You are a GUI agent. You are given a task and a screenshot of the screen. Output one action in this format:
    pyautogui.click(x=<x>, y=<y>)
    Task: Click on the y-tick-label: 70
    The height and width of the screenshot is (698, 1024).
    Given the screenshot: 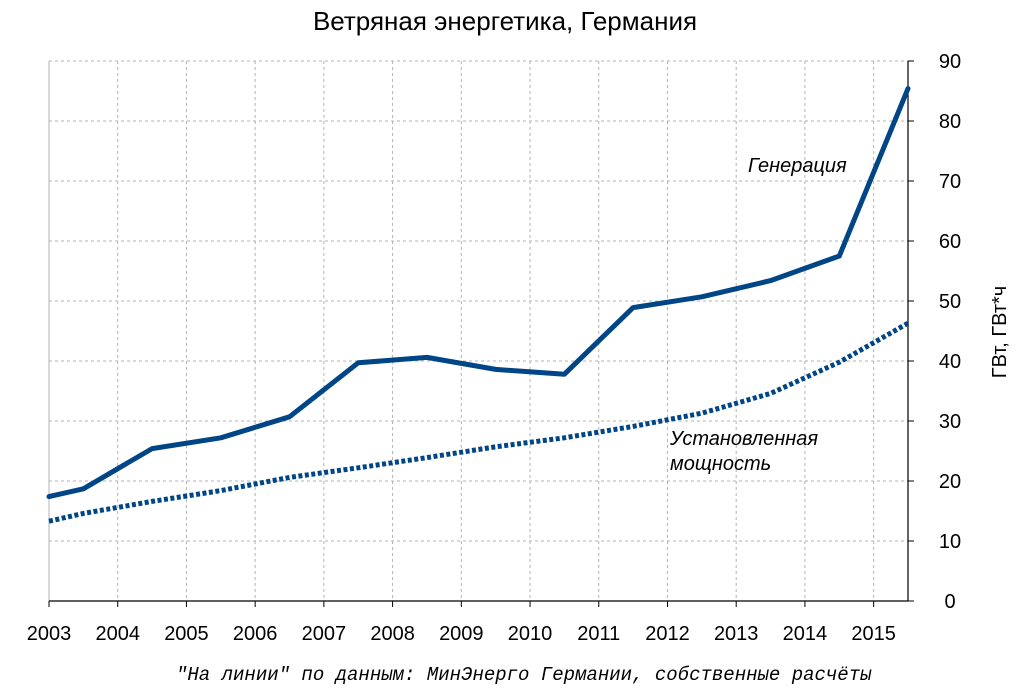 What is the action you would take?
    pyautogui.click(x=950, y=182)
    